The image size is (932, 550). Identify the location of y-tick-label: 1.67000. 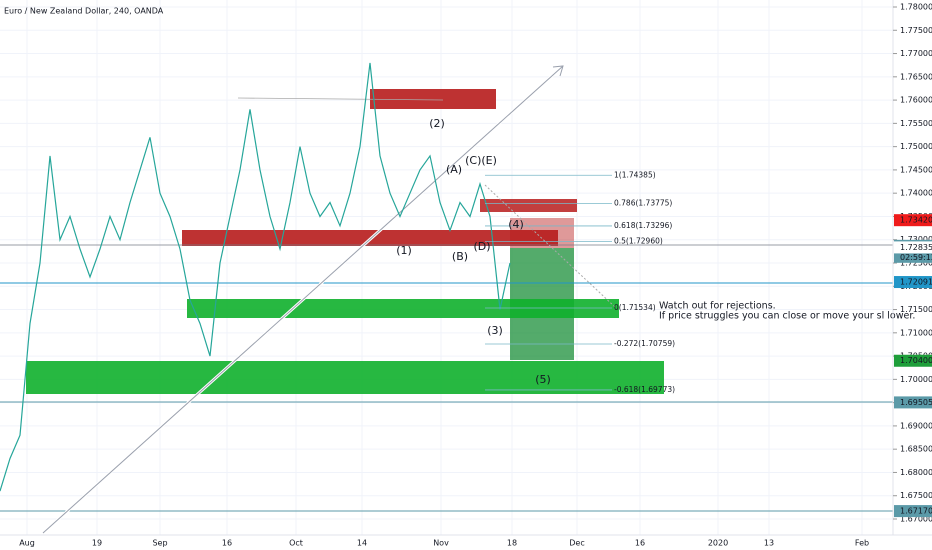
(916, 519).